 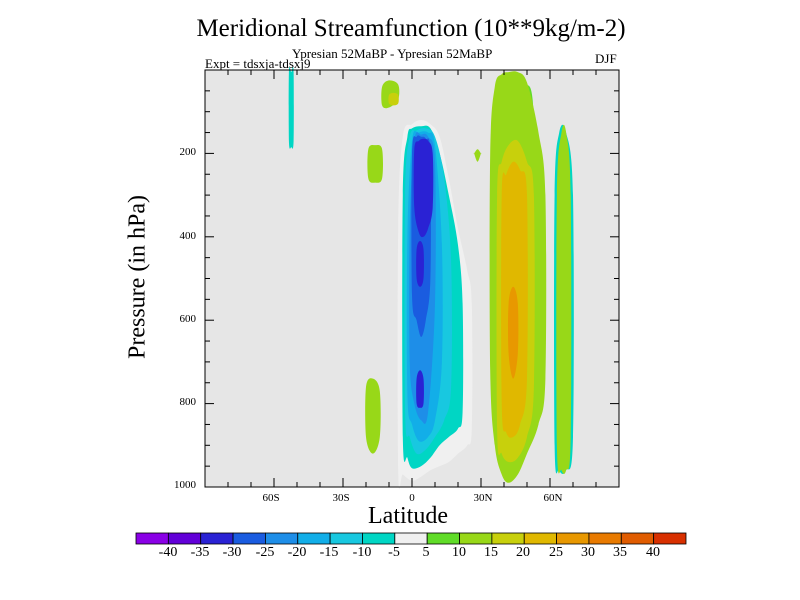 What do you see at coordinates (556, 552) in the screenshot?
I see `colorbar-label: 25` at bounding box center [556, 552].